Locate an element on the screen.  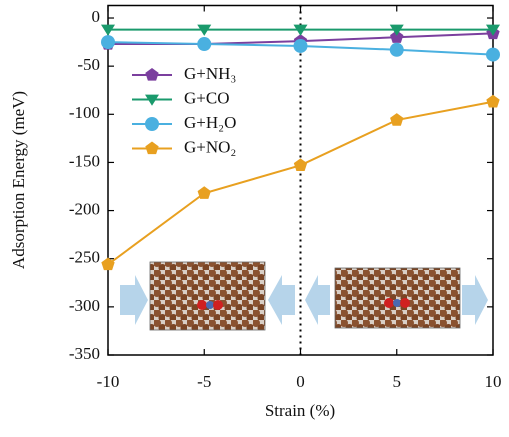
legend-label: G+NO₂ is located at coordinates (210, 146).